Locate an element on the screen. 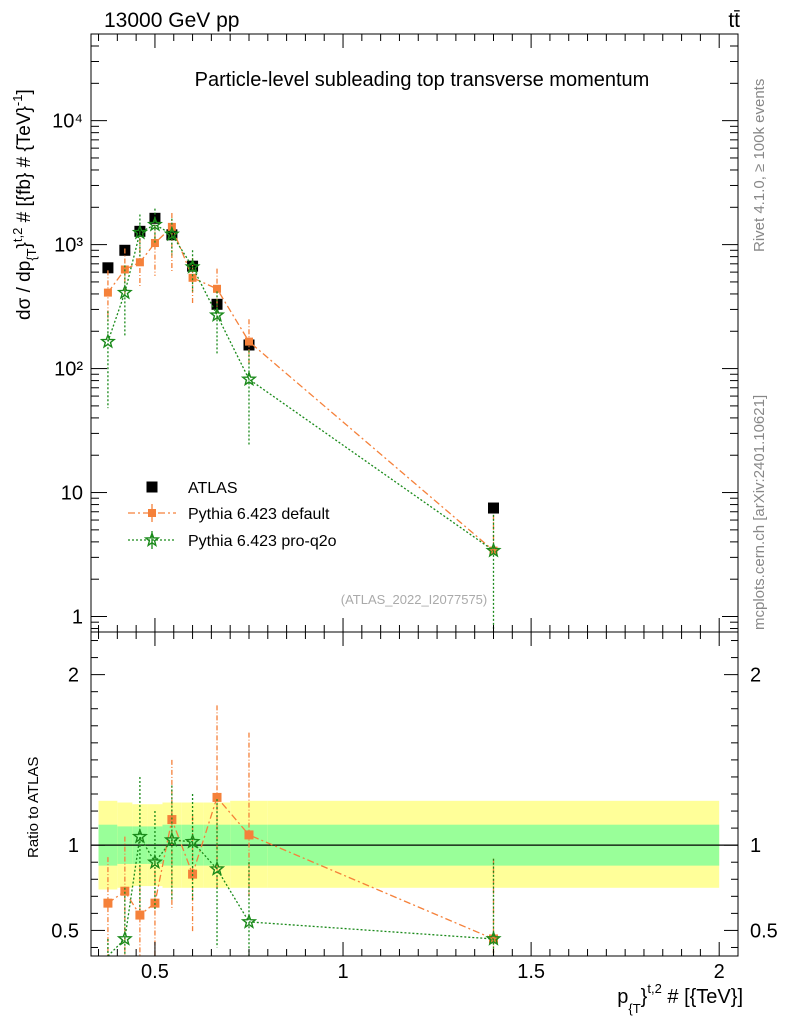  y-tick-label: 10 is located at coordinates (72, 494).